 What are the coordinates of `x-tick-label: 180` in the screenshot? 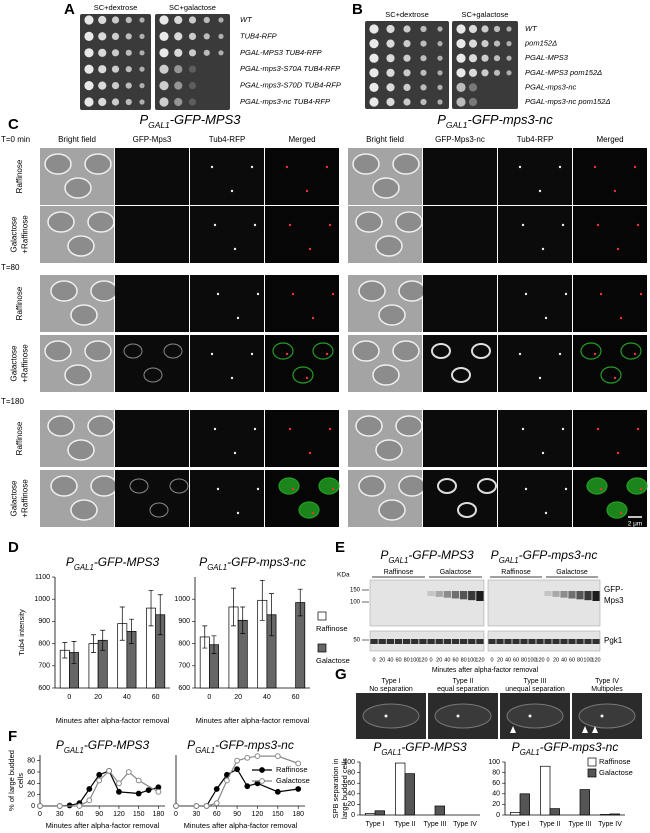 It's located at (298, 814).